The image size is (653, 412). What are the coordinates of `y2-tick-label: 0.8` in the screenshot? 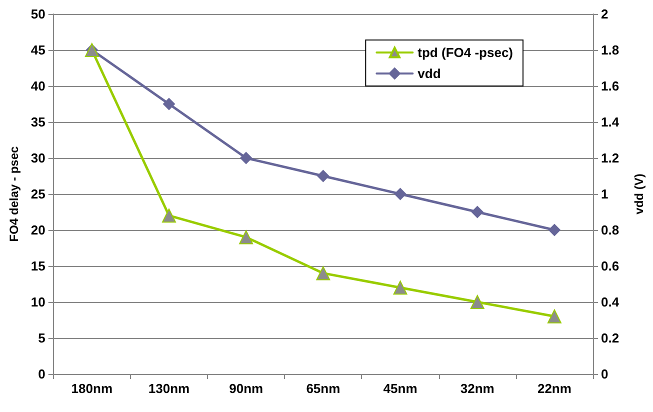 It's located at (610, 230).